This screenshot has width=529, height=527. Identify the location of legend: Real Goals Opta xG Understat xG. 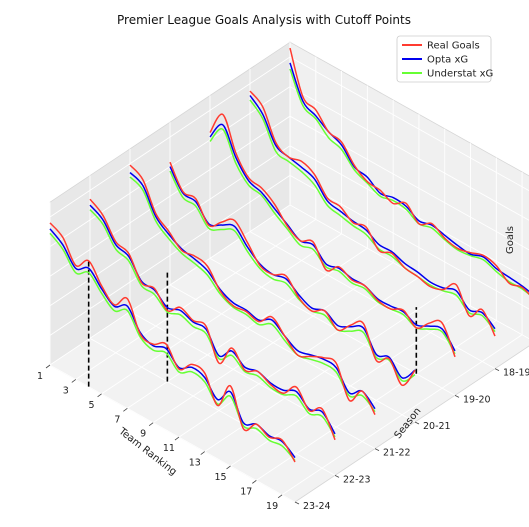
(444, 59).